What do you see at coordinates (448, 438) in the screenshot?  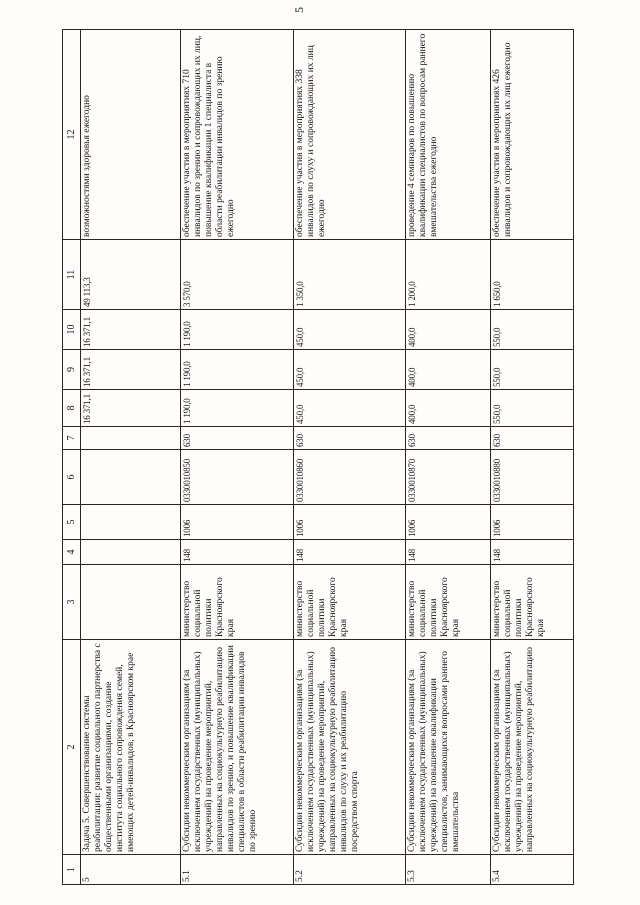 I see `cell-r53-vr: 630` at bounding box center [448, 438].